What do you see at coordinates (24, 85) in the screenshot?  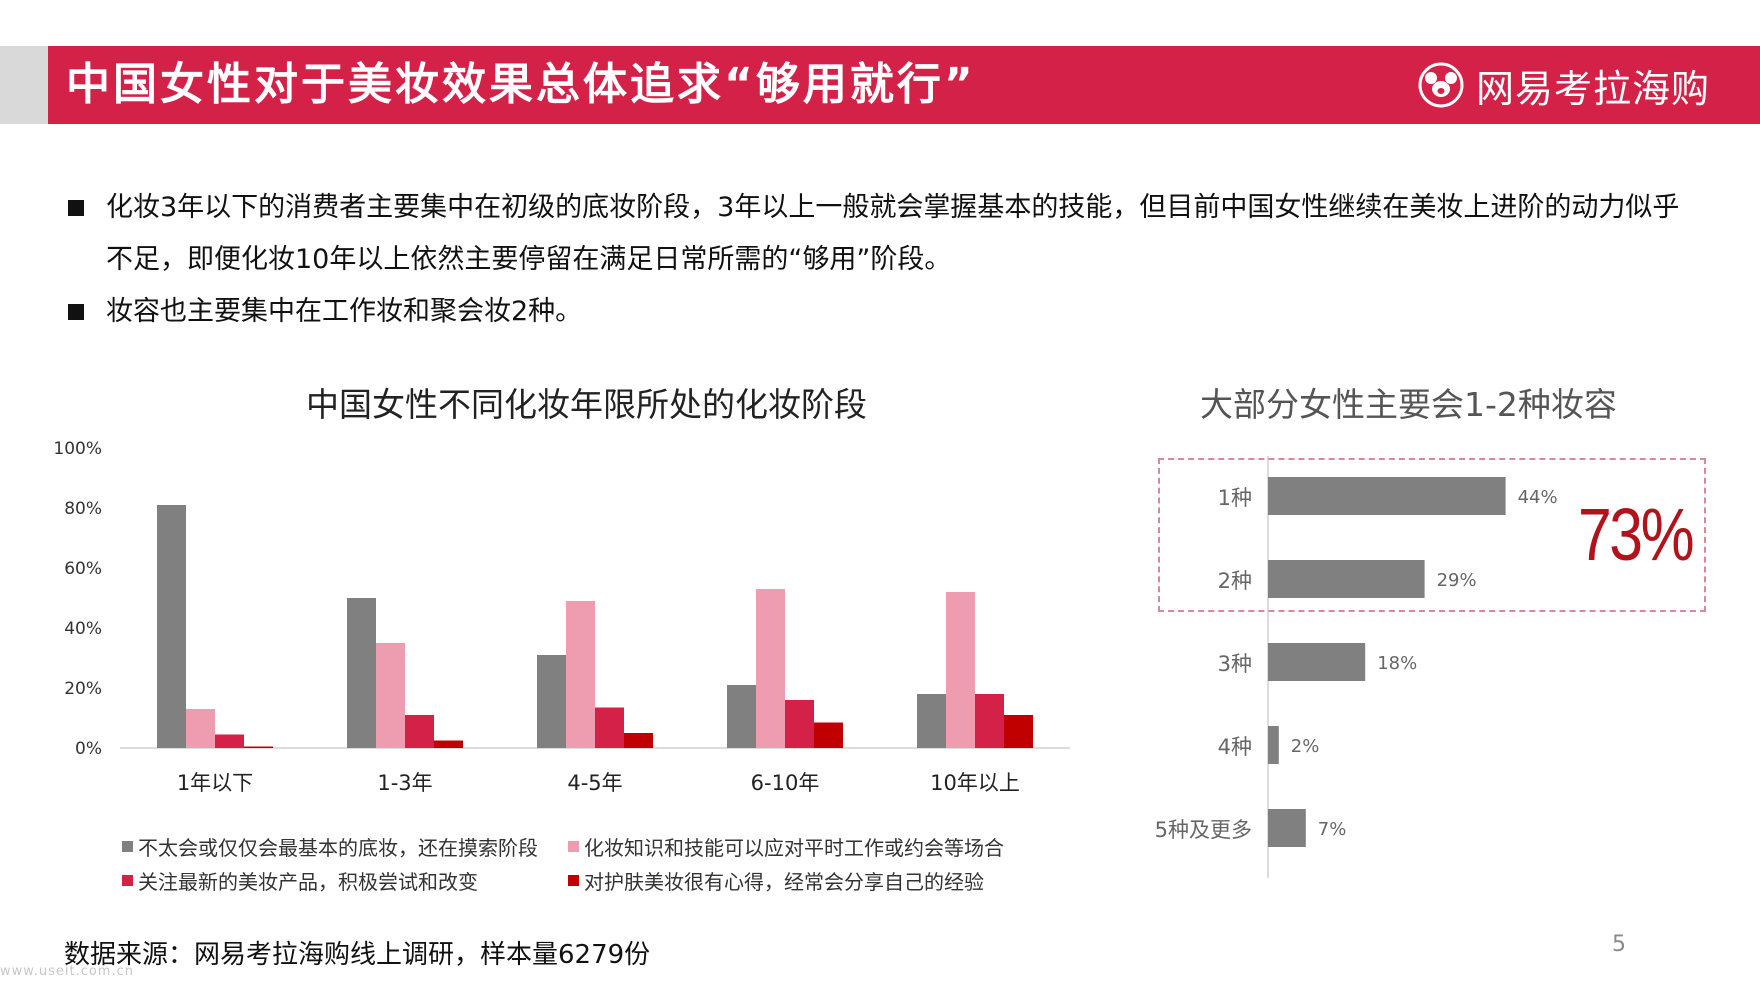 I see `header-accent-block` at bounding box center [24, 85].